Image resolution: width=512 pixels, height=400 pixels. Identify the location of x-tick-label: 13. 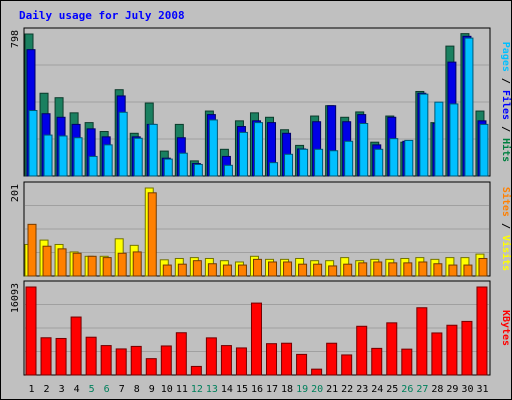
(212, 389).